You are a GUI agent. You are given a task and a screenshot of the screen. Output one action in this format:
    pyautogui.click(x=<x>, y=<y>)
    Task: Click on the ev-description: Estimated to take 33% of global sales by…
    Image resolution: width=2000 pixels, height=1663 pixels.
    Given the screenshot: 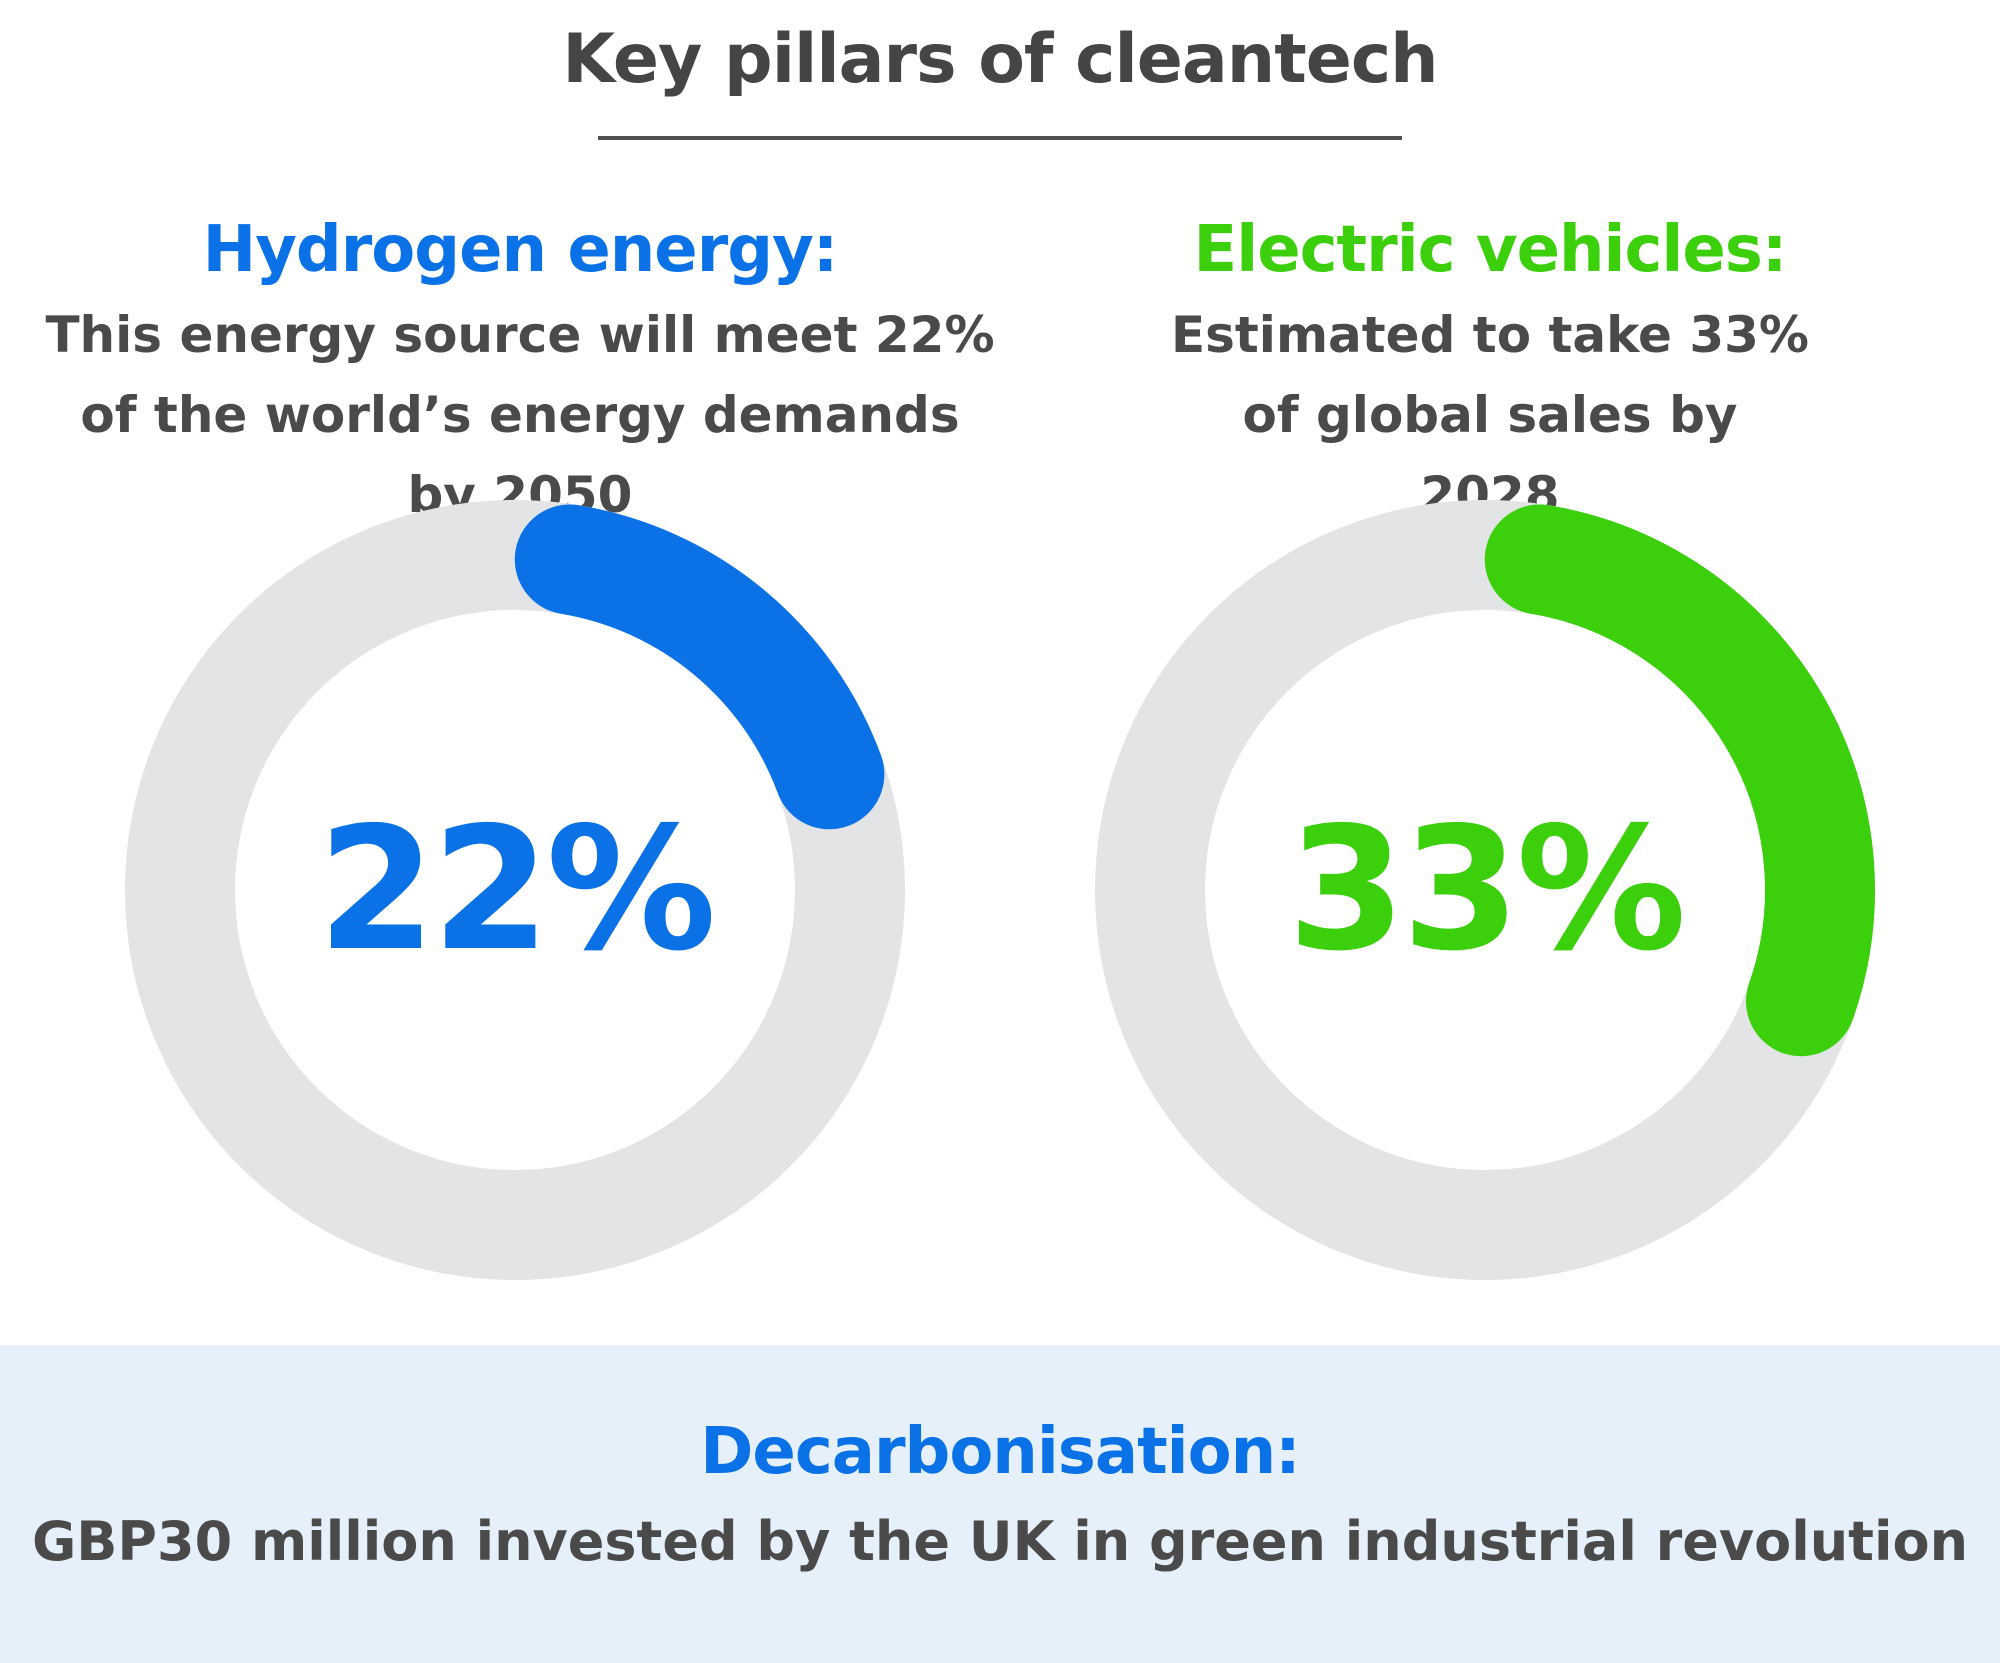 What is the action you would take?
    pyautogui.click(x=1489, y=415)
    